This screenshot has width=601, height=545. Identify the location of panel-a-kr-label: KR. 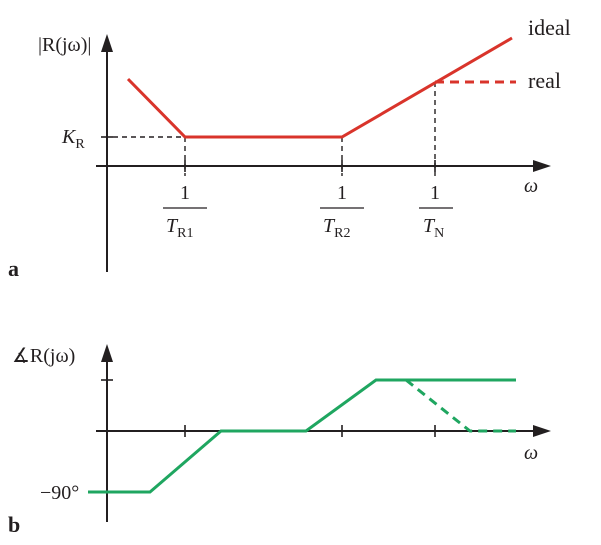
(73, 139).